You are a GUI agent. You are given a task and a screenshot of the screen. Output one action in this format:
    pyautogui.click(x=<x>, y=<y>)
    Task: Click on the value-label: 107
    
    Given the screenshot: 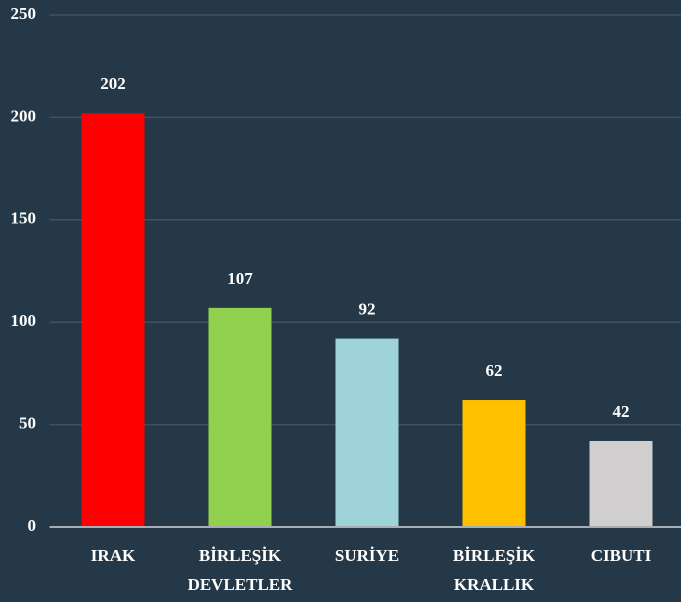 What is the action you would take?
    pyautogui.click(x=240, y=278)
    